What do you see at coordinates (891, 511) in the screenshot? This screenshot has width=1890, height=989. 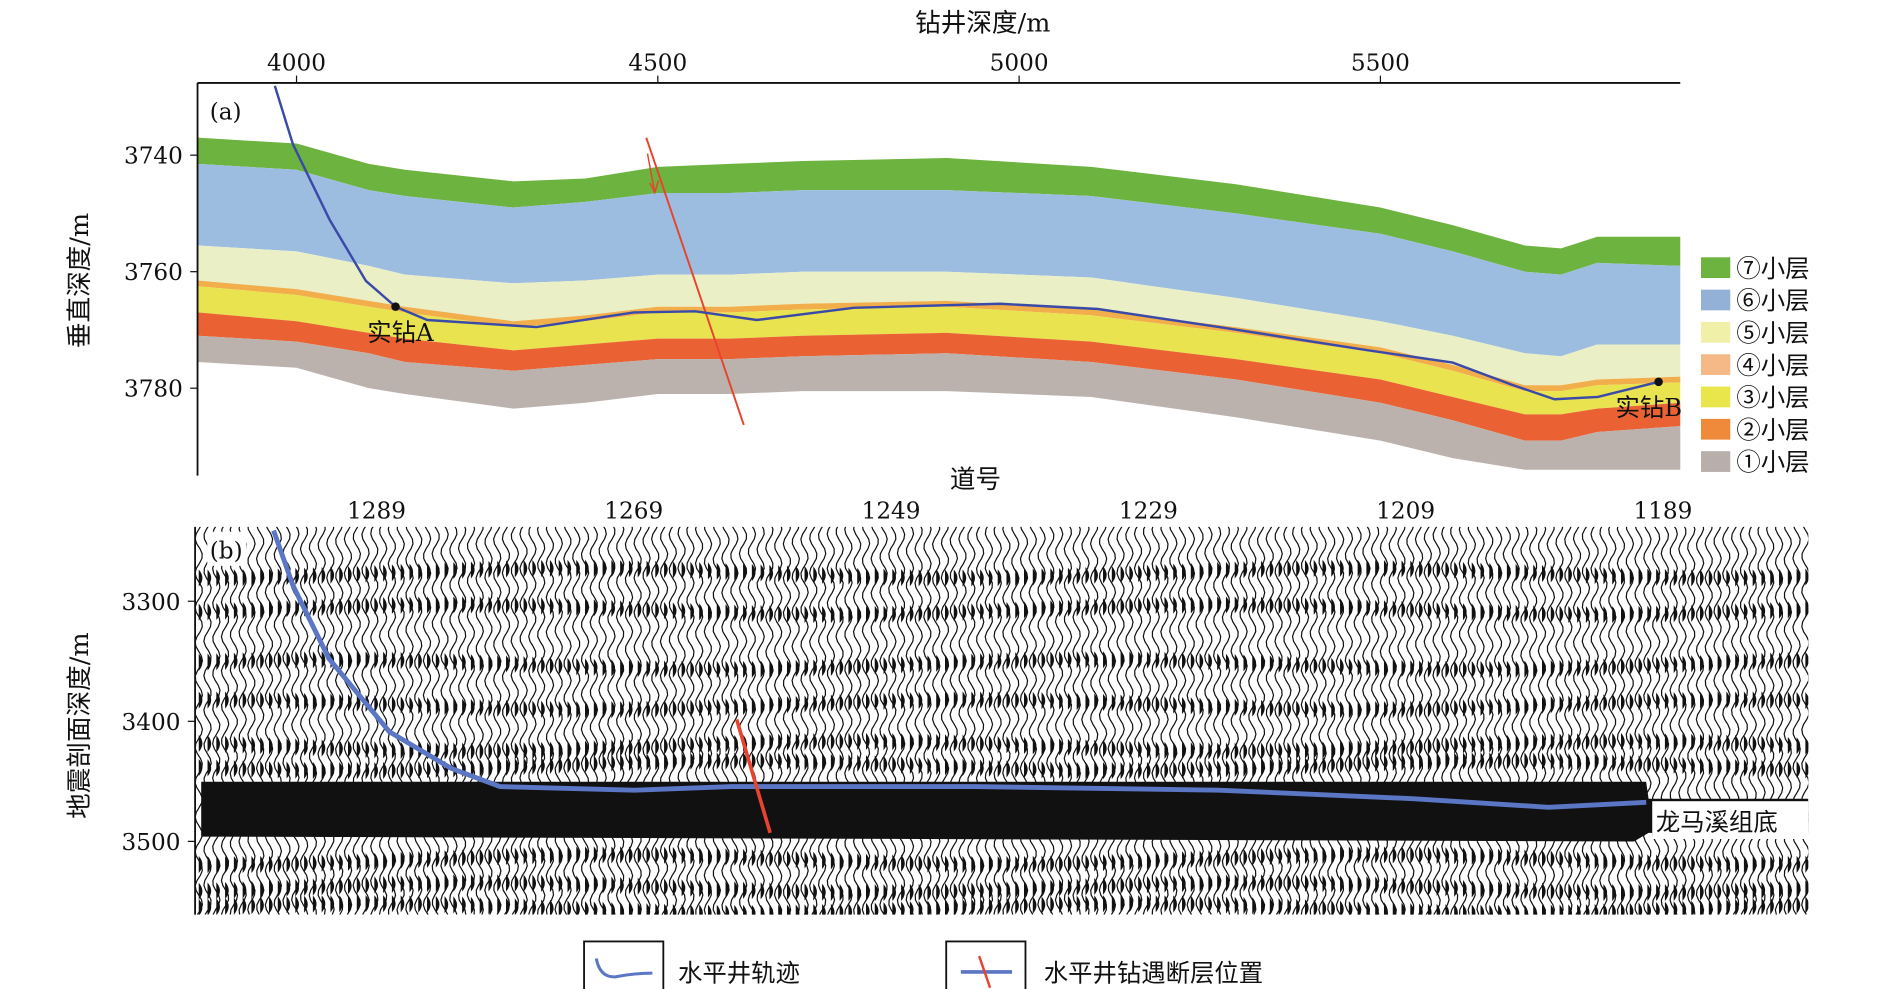 I see `b-x-tick-label: 1249` at bounding box center [891, 511].